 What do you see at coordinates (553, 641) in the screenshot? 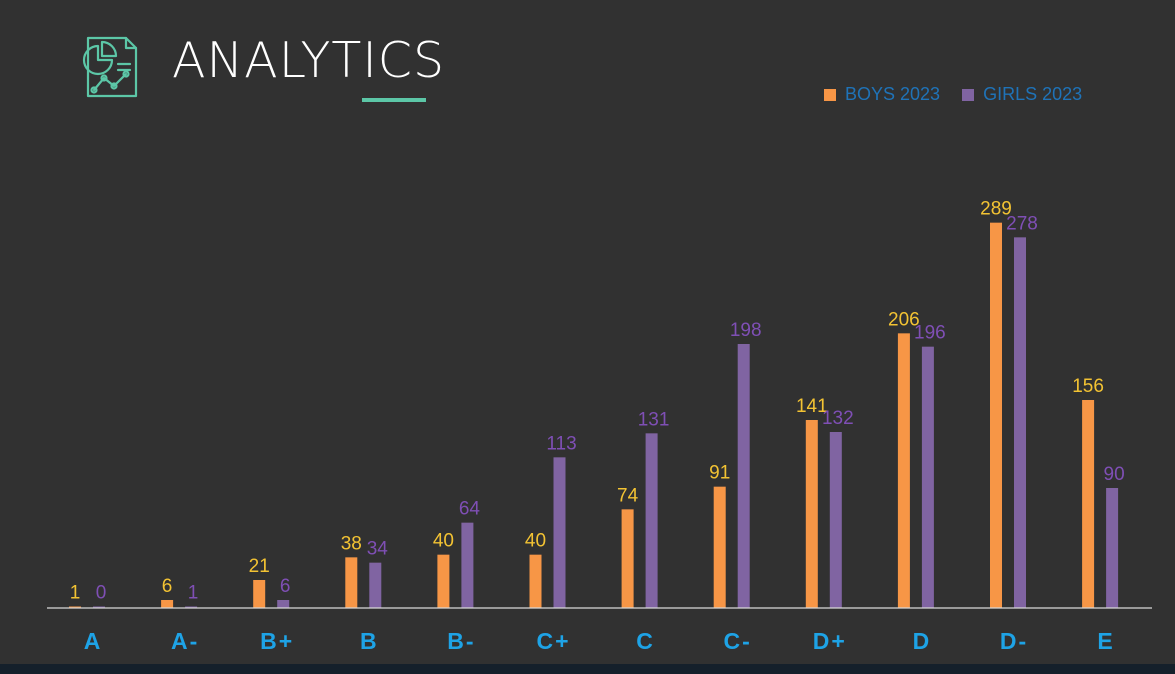
I see `category-label: C+` at bounding box center [553, 641].